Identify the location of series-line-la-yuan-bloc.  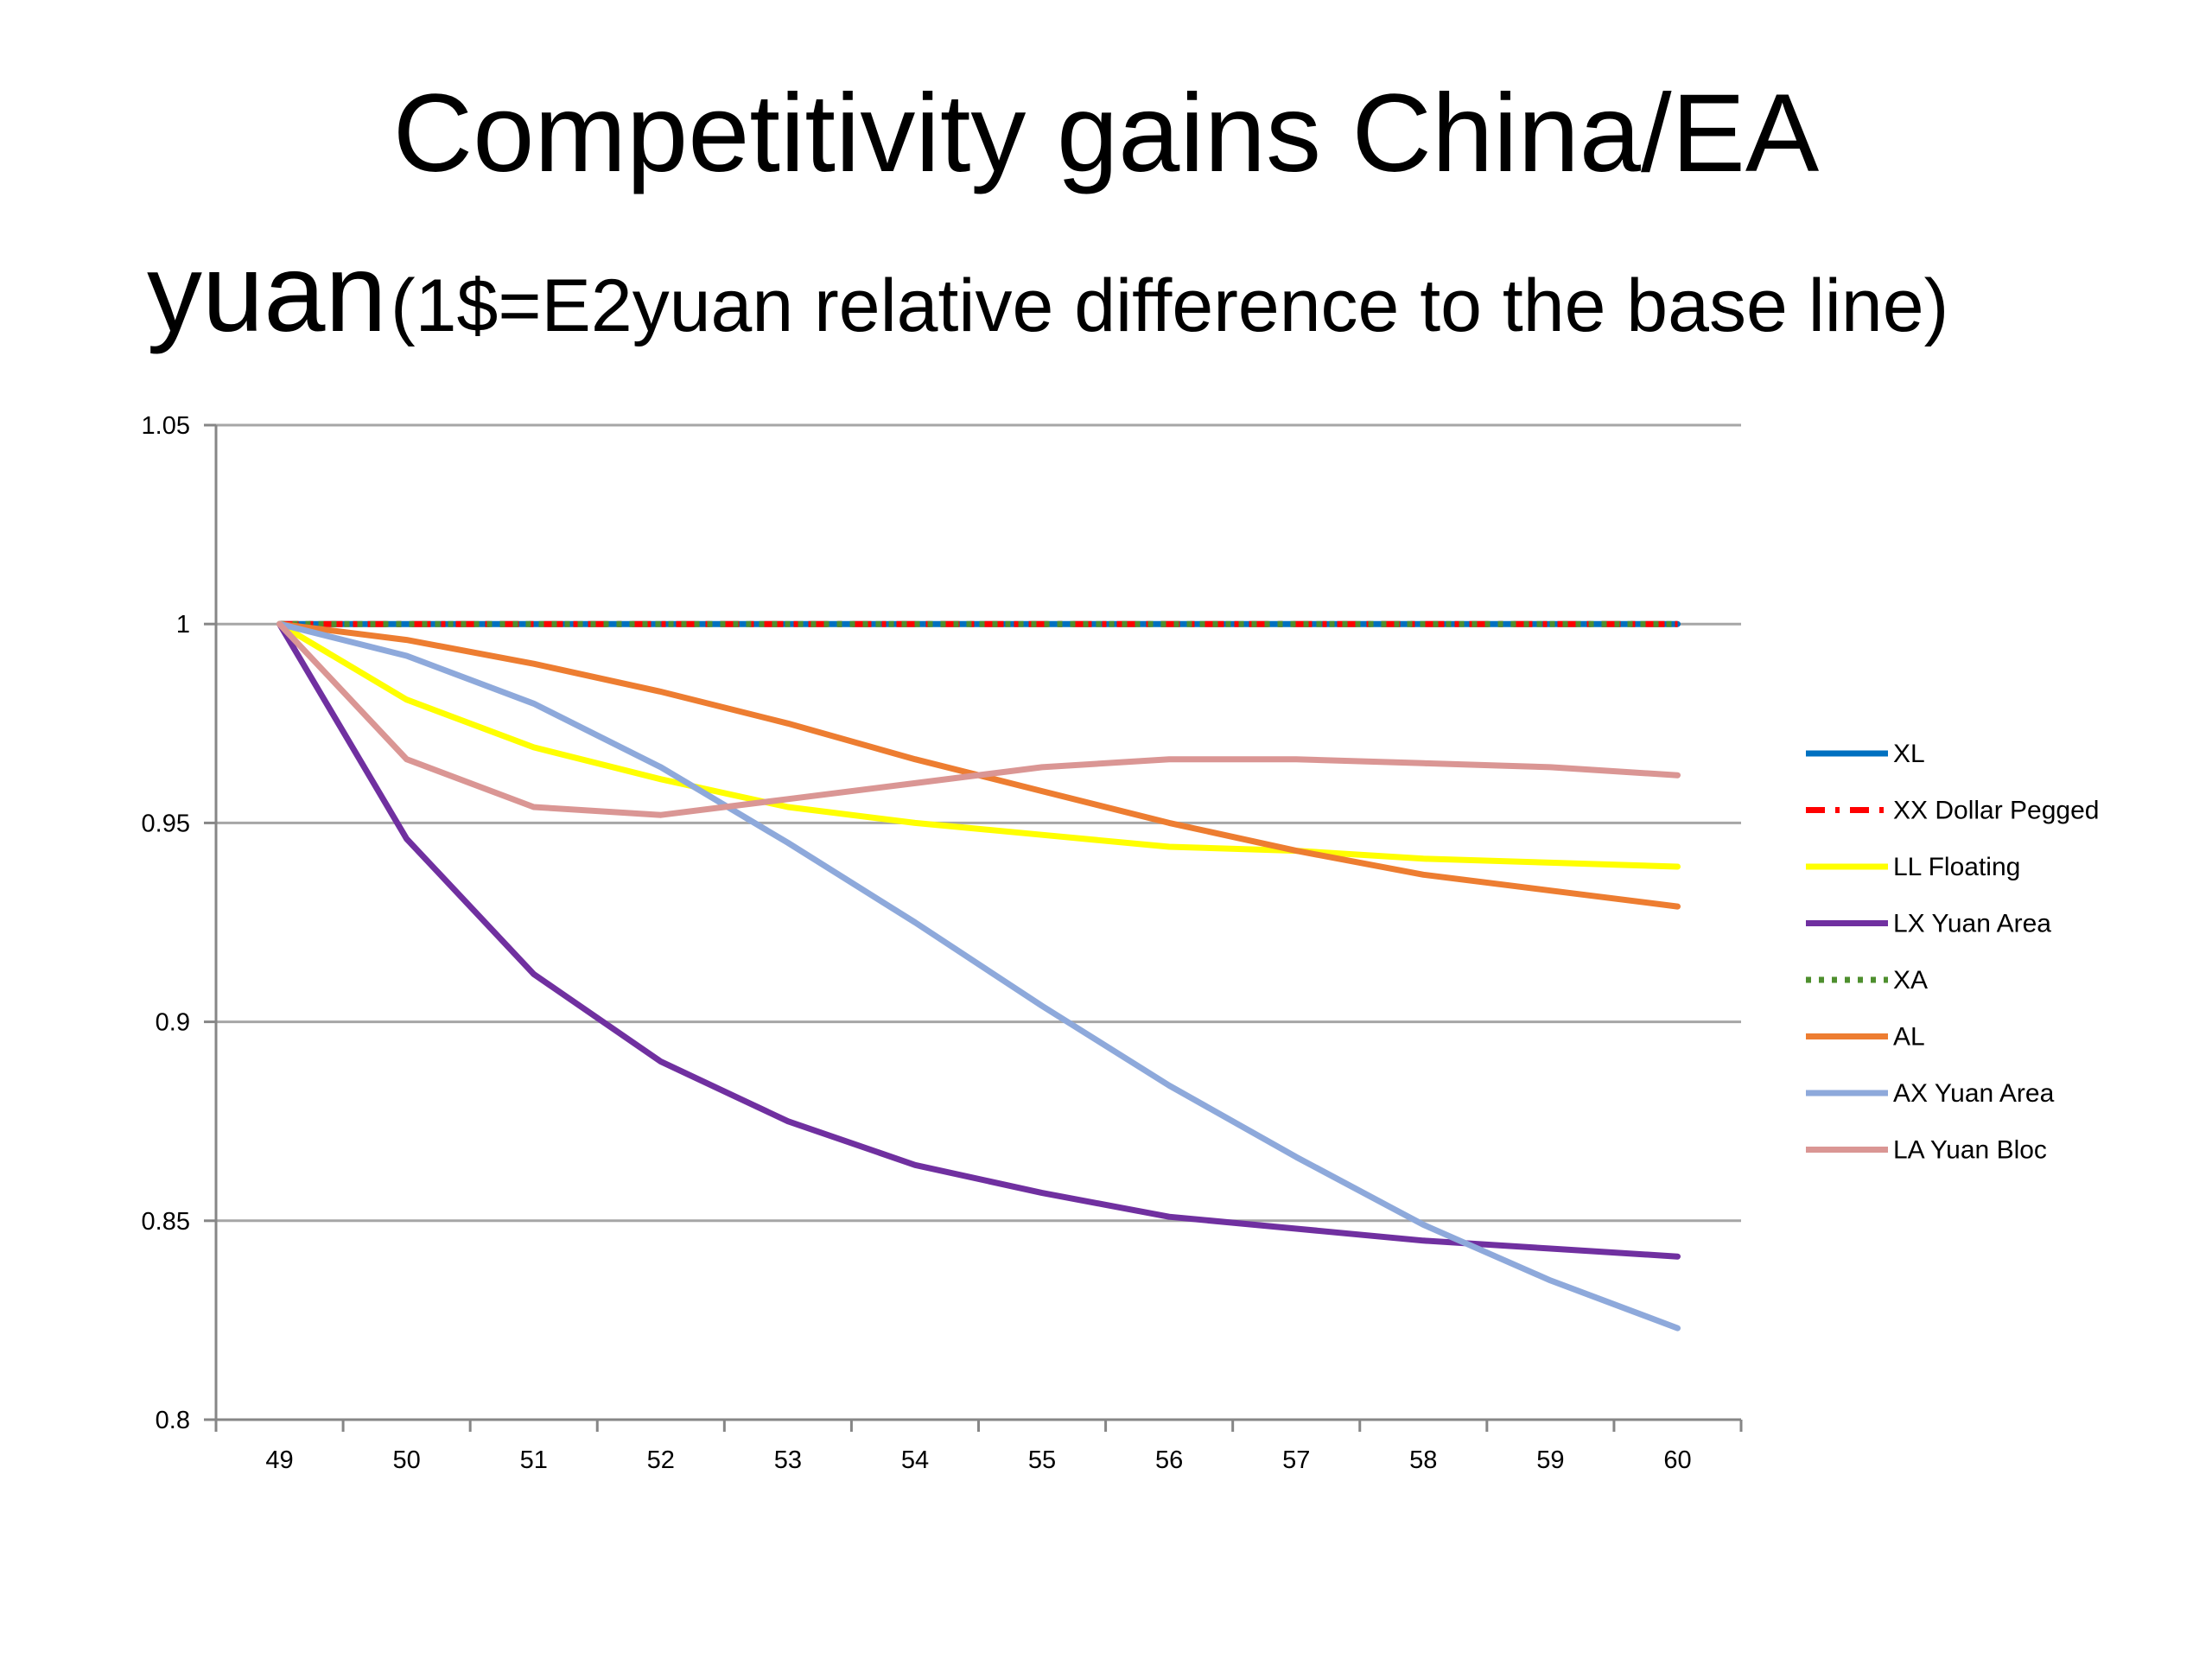
(978, 719).